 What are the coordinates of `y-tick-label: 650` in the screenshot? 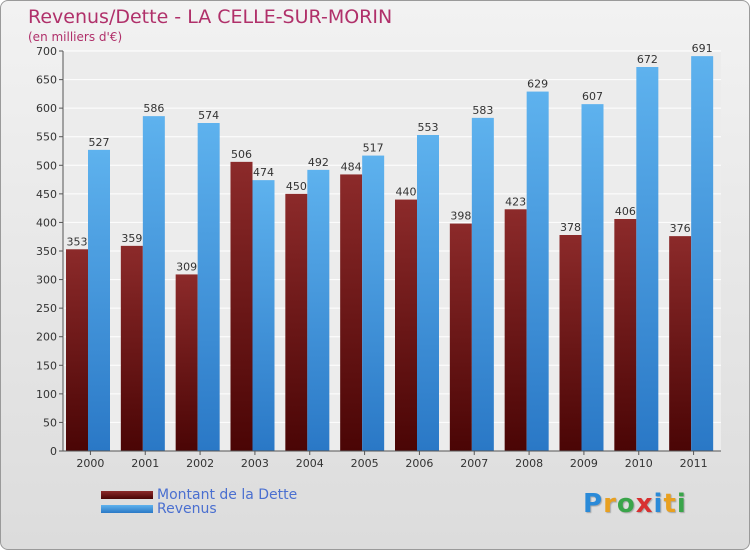 It's located at (46, 80).